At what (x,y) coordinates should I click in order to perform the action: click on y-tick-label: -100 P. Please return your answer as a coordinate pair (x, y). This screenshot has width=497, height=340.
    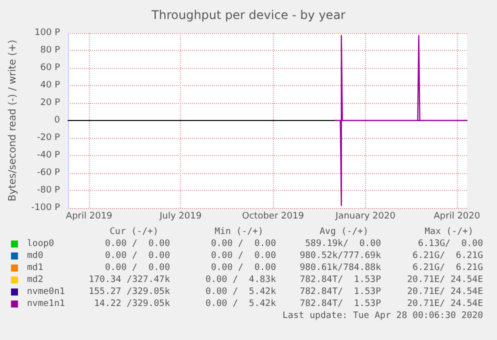
    Looking at the image, I should click on (46, 208).